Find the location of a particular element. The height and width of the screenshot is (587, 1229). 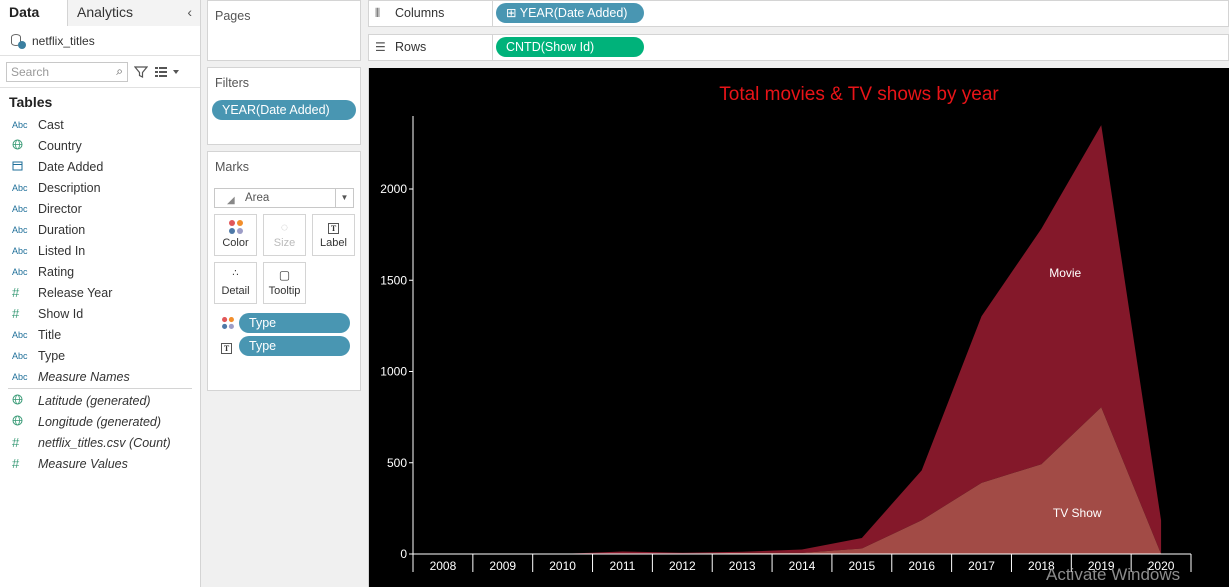

x-tick-label: 2012 is located at coordinates (682, 566).